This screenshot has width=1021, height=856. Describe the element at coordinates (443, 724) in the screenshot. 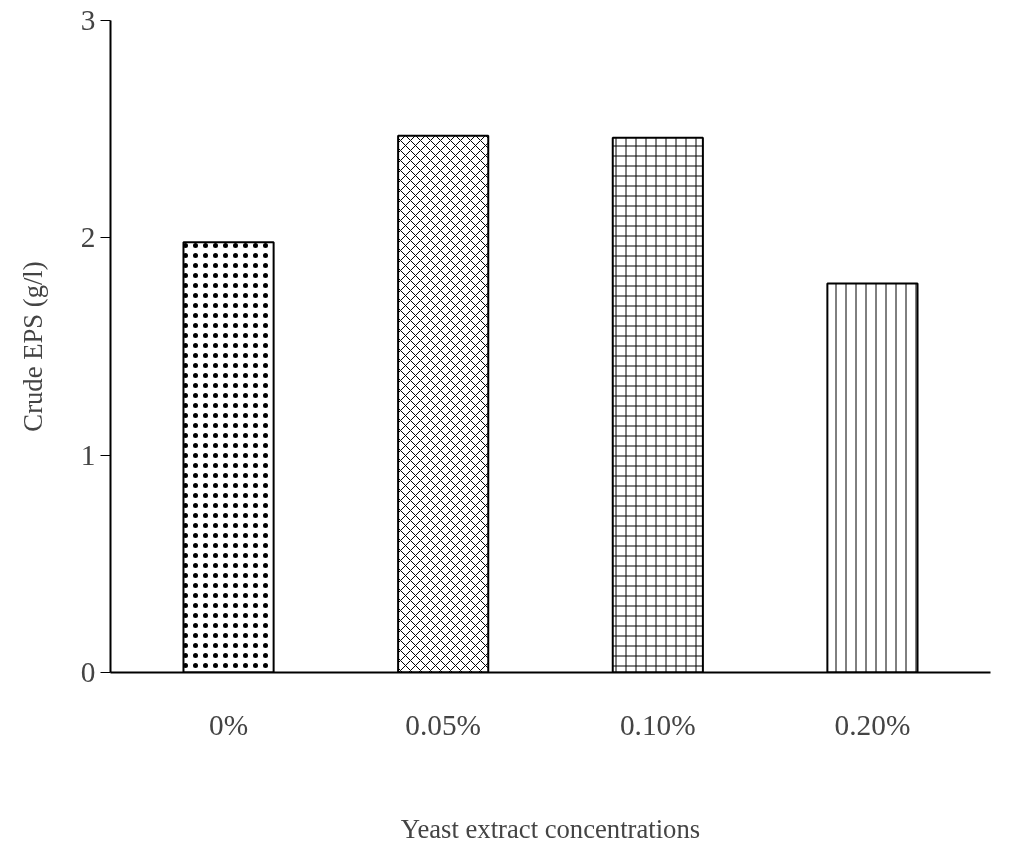

I see `x-tick-label: 0.05%` at that location.